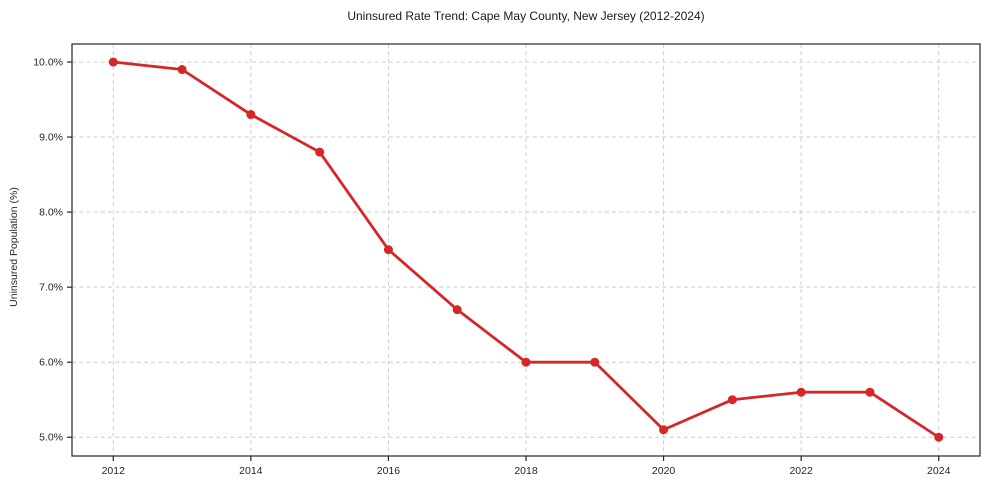  Describe the element at coordinates (251, 471) in the screenshot. I see `x-tick-label: 2014` at that location.